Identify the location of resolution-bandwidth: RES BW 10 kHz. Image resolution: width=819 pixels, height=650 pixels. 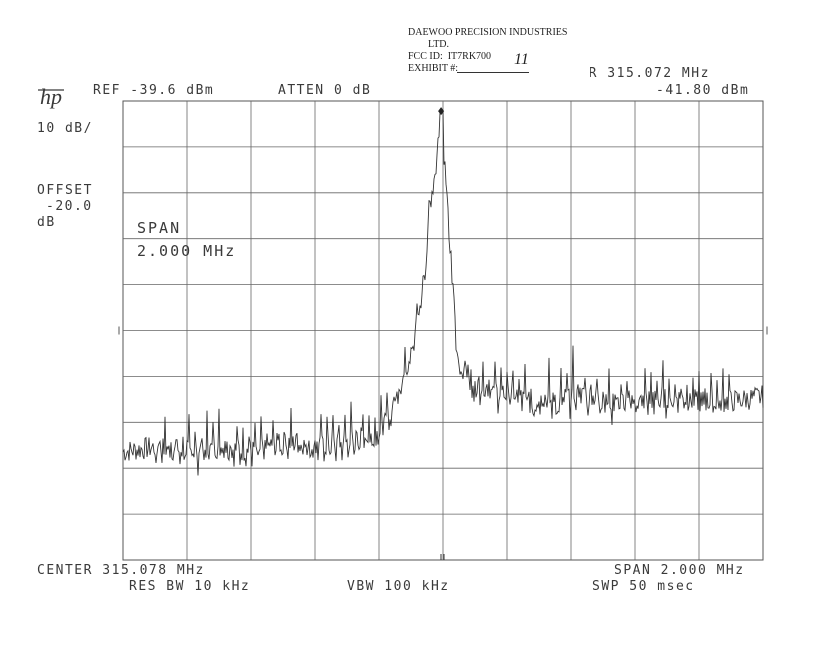
(190, 586).